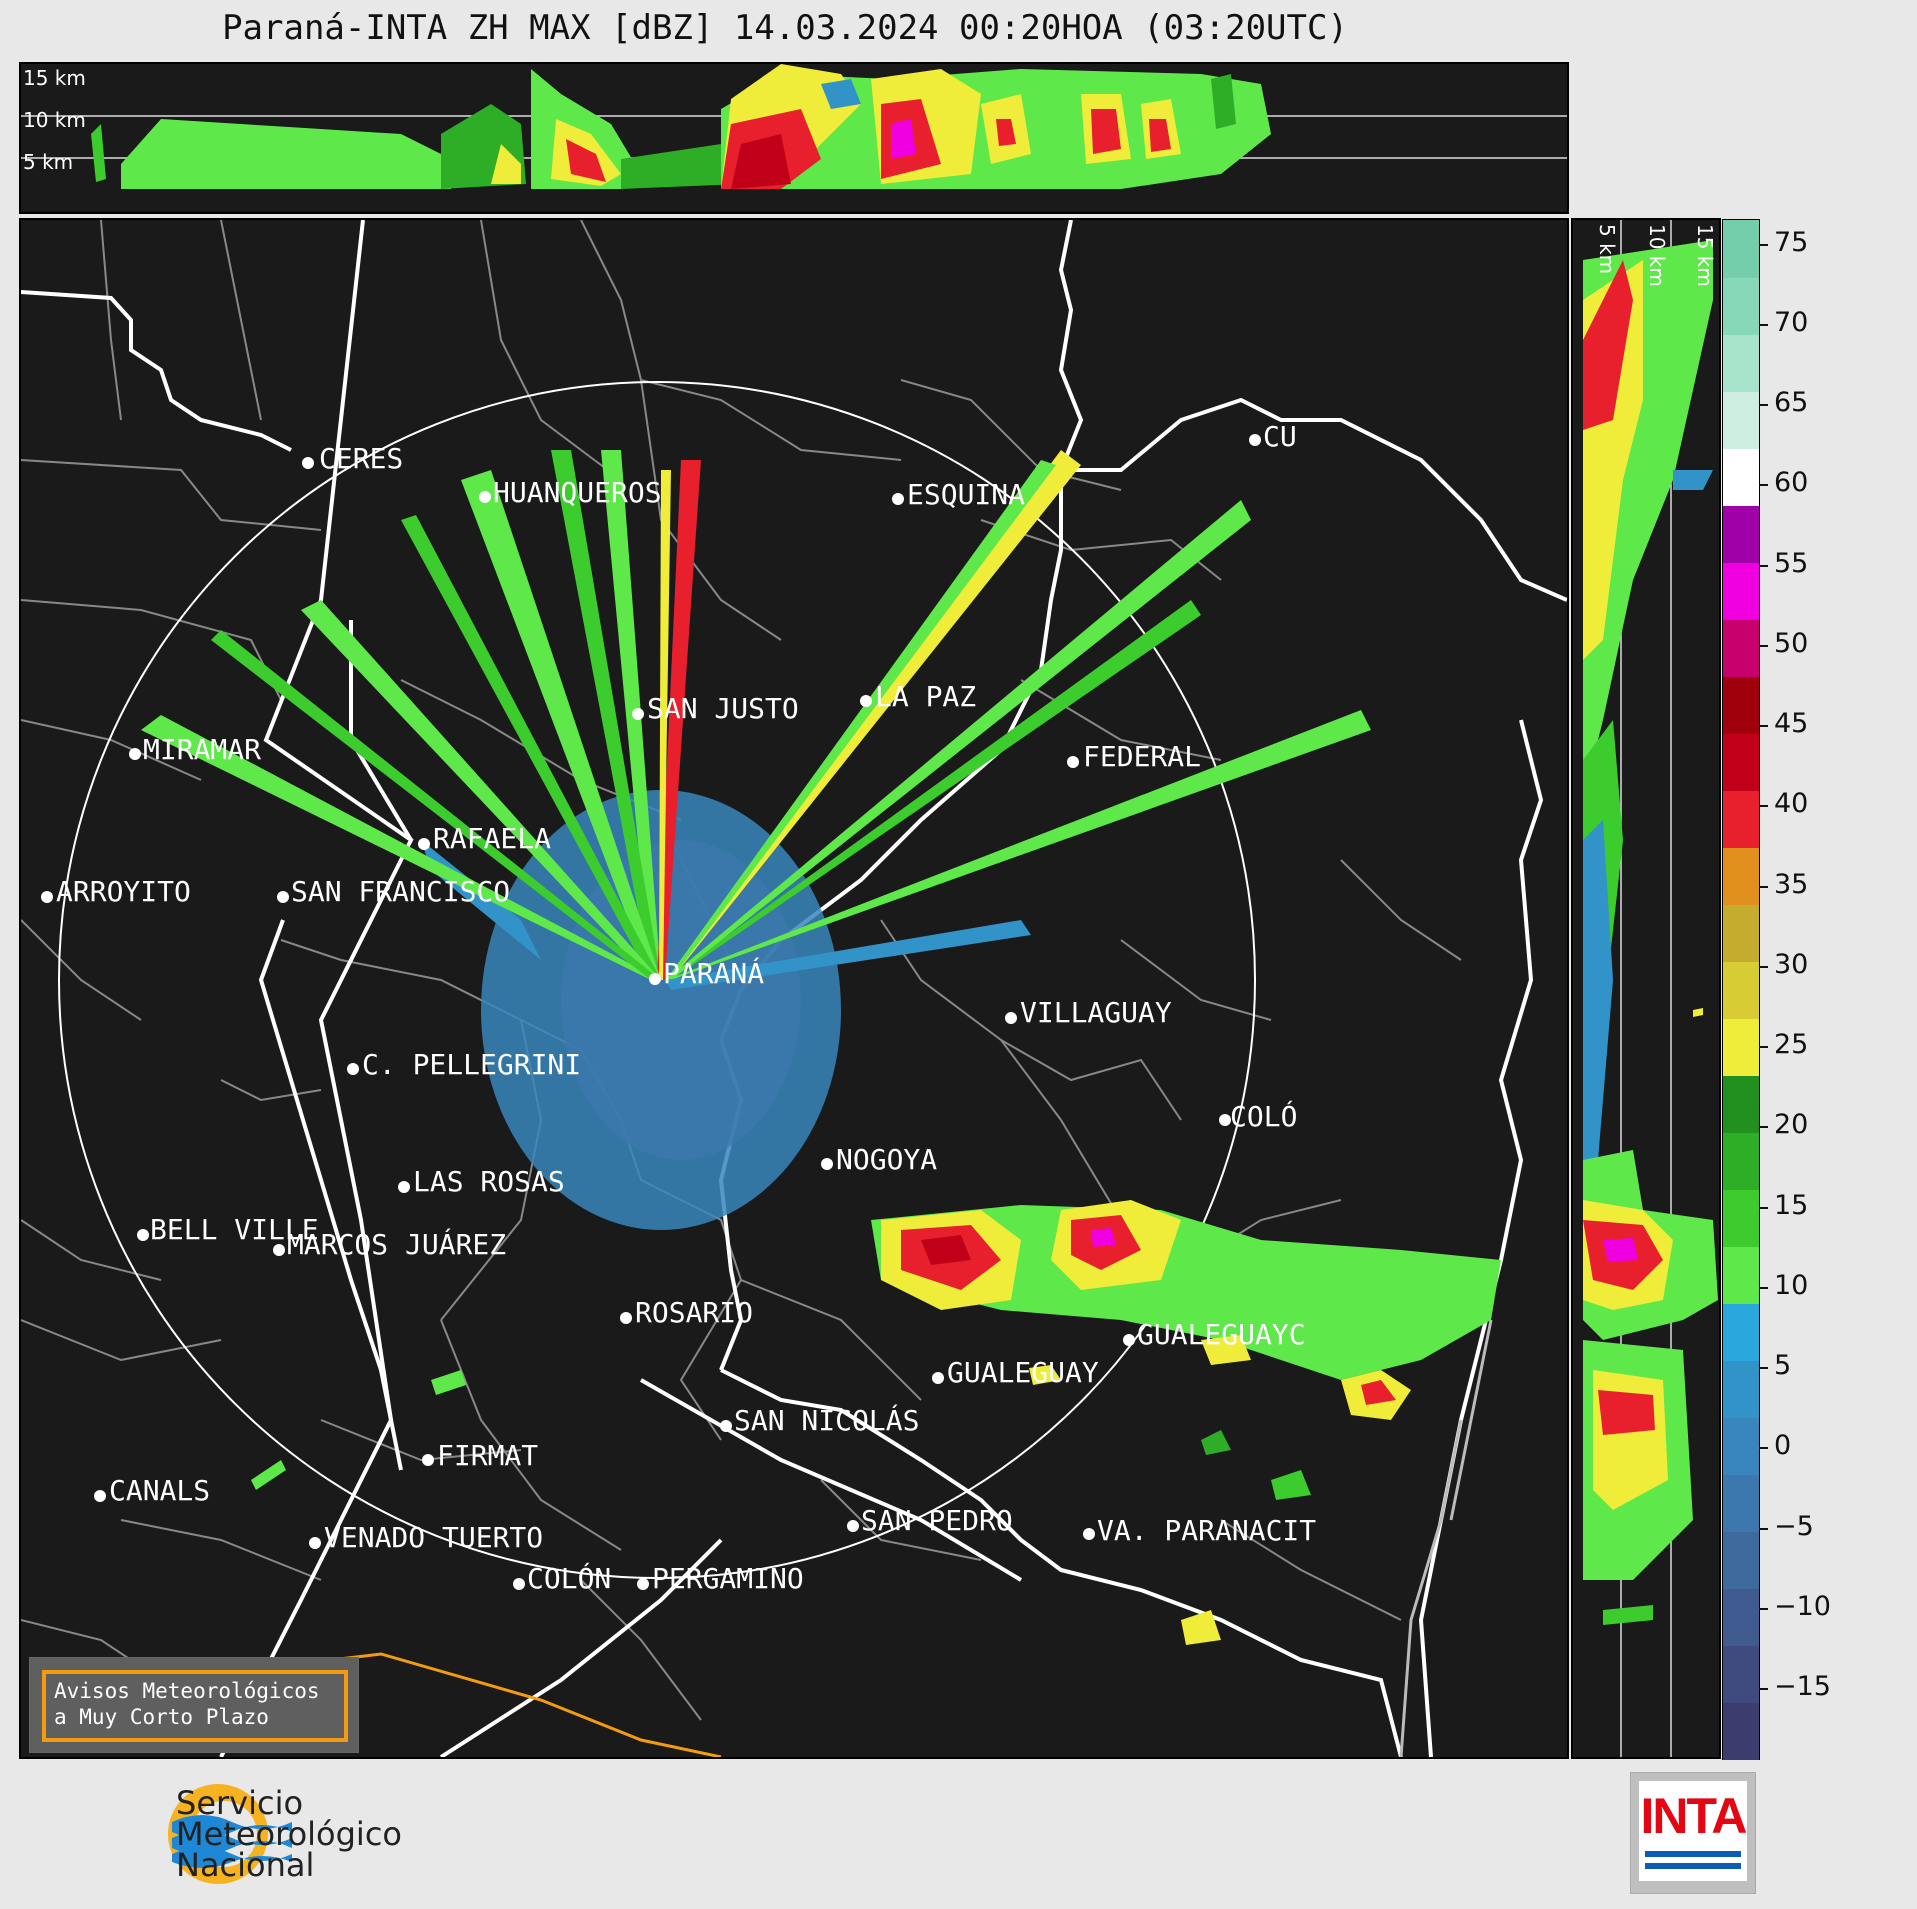  What do you see at coordinates (569, 1578) in the screenshot?
I see `city-label: COLÓN` at bounding box center [569, 1578].